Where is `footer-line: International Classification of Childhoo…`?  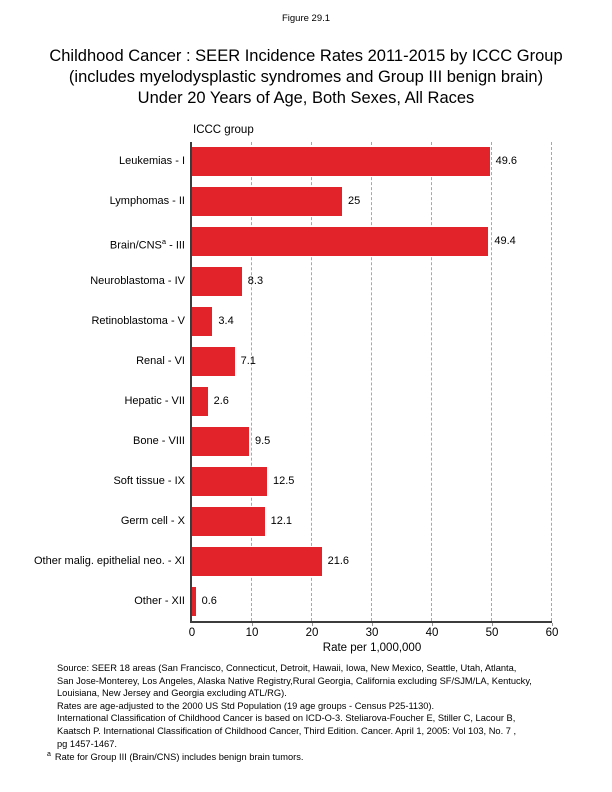 footer-line: International Classification of Childhoo… is located at coordinates (286, 718).